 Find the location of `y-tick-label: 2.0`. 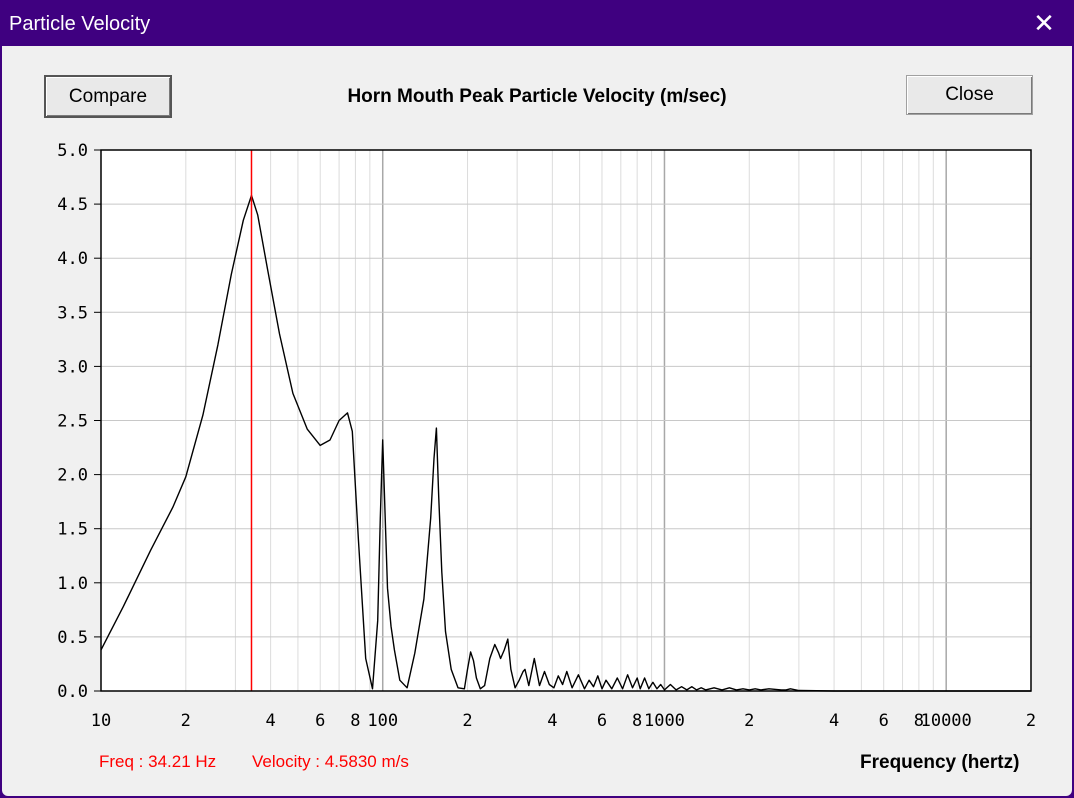

y-tick-label: 2.0 is located at coordinates (72, 476).